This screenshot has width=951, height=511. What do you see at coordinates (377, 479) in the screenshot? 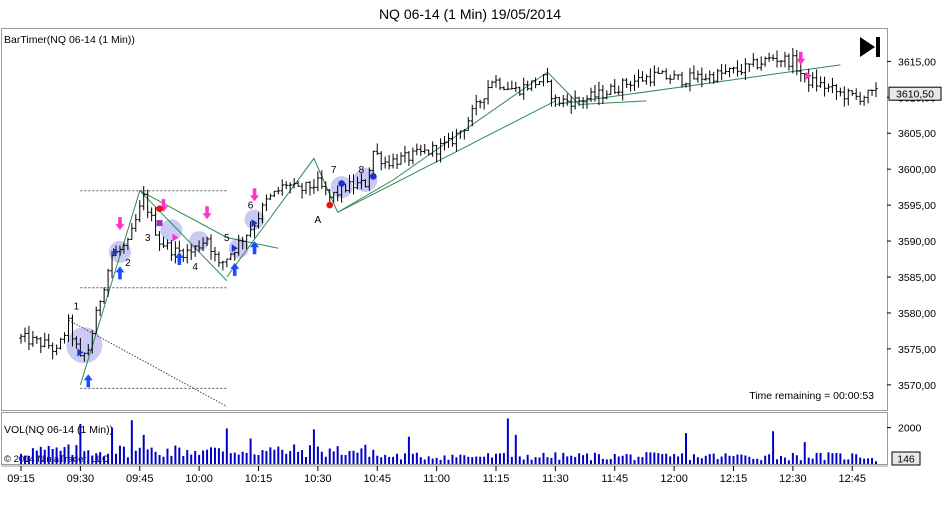
I see `time-tick-label: 10:45` at bounding box center [377, 479].